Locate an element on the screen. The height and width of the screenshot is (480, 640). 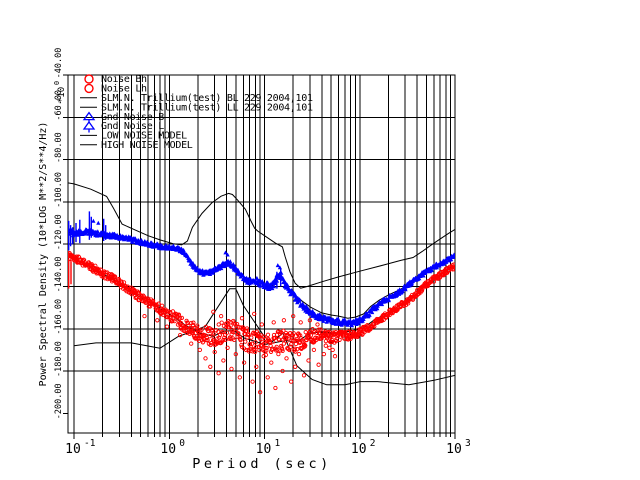
legend-label: Noise Bh is located at coordinates (124, 79).